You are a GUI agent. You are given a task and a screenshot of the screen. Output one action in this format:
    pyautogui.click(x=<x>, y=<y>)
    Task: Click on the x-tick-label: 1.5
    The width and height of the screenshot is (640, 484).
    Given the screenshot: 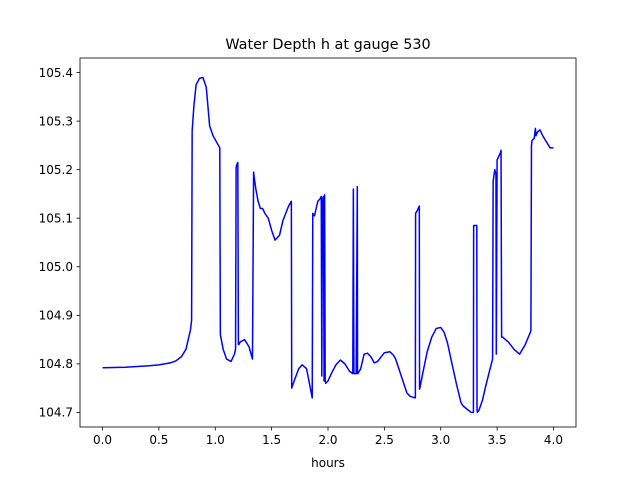 What is the action you would take?
    pyautogui.click(x=271, y=440)
    